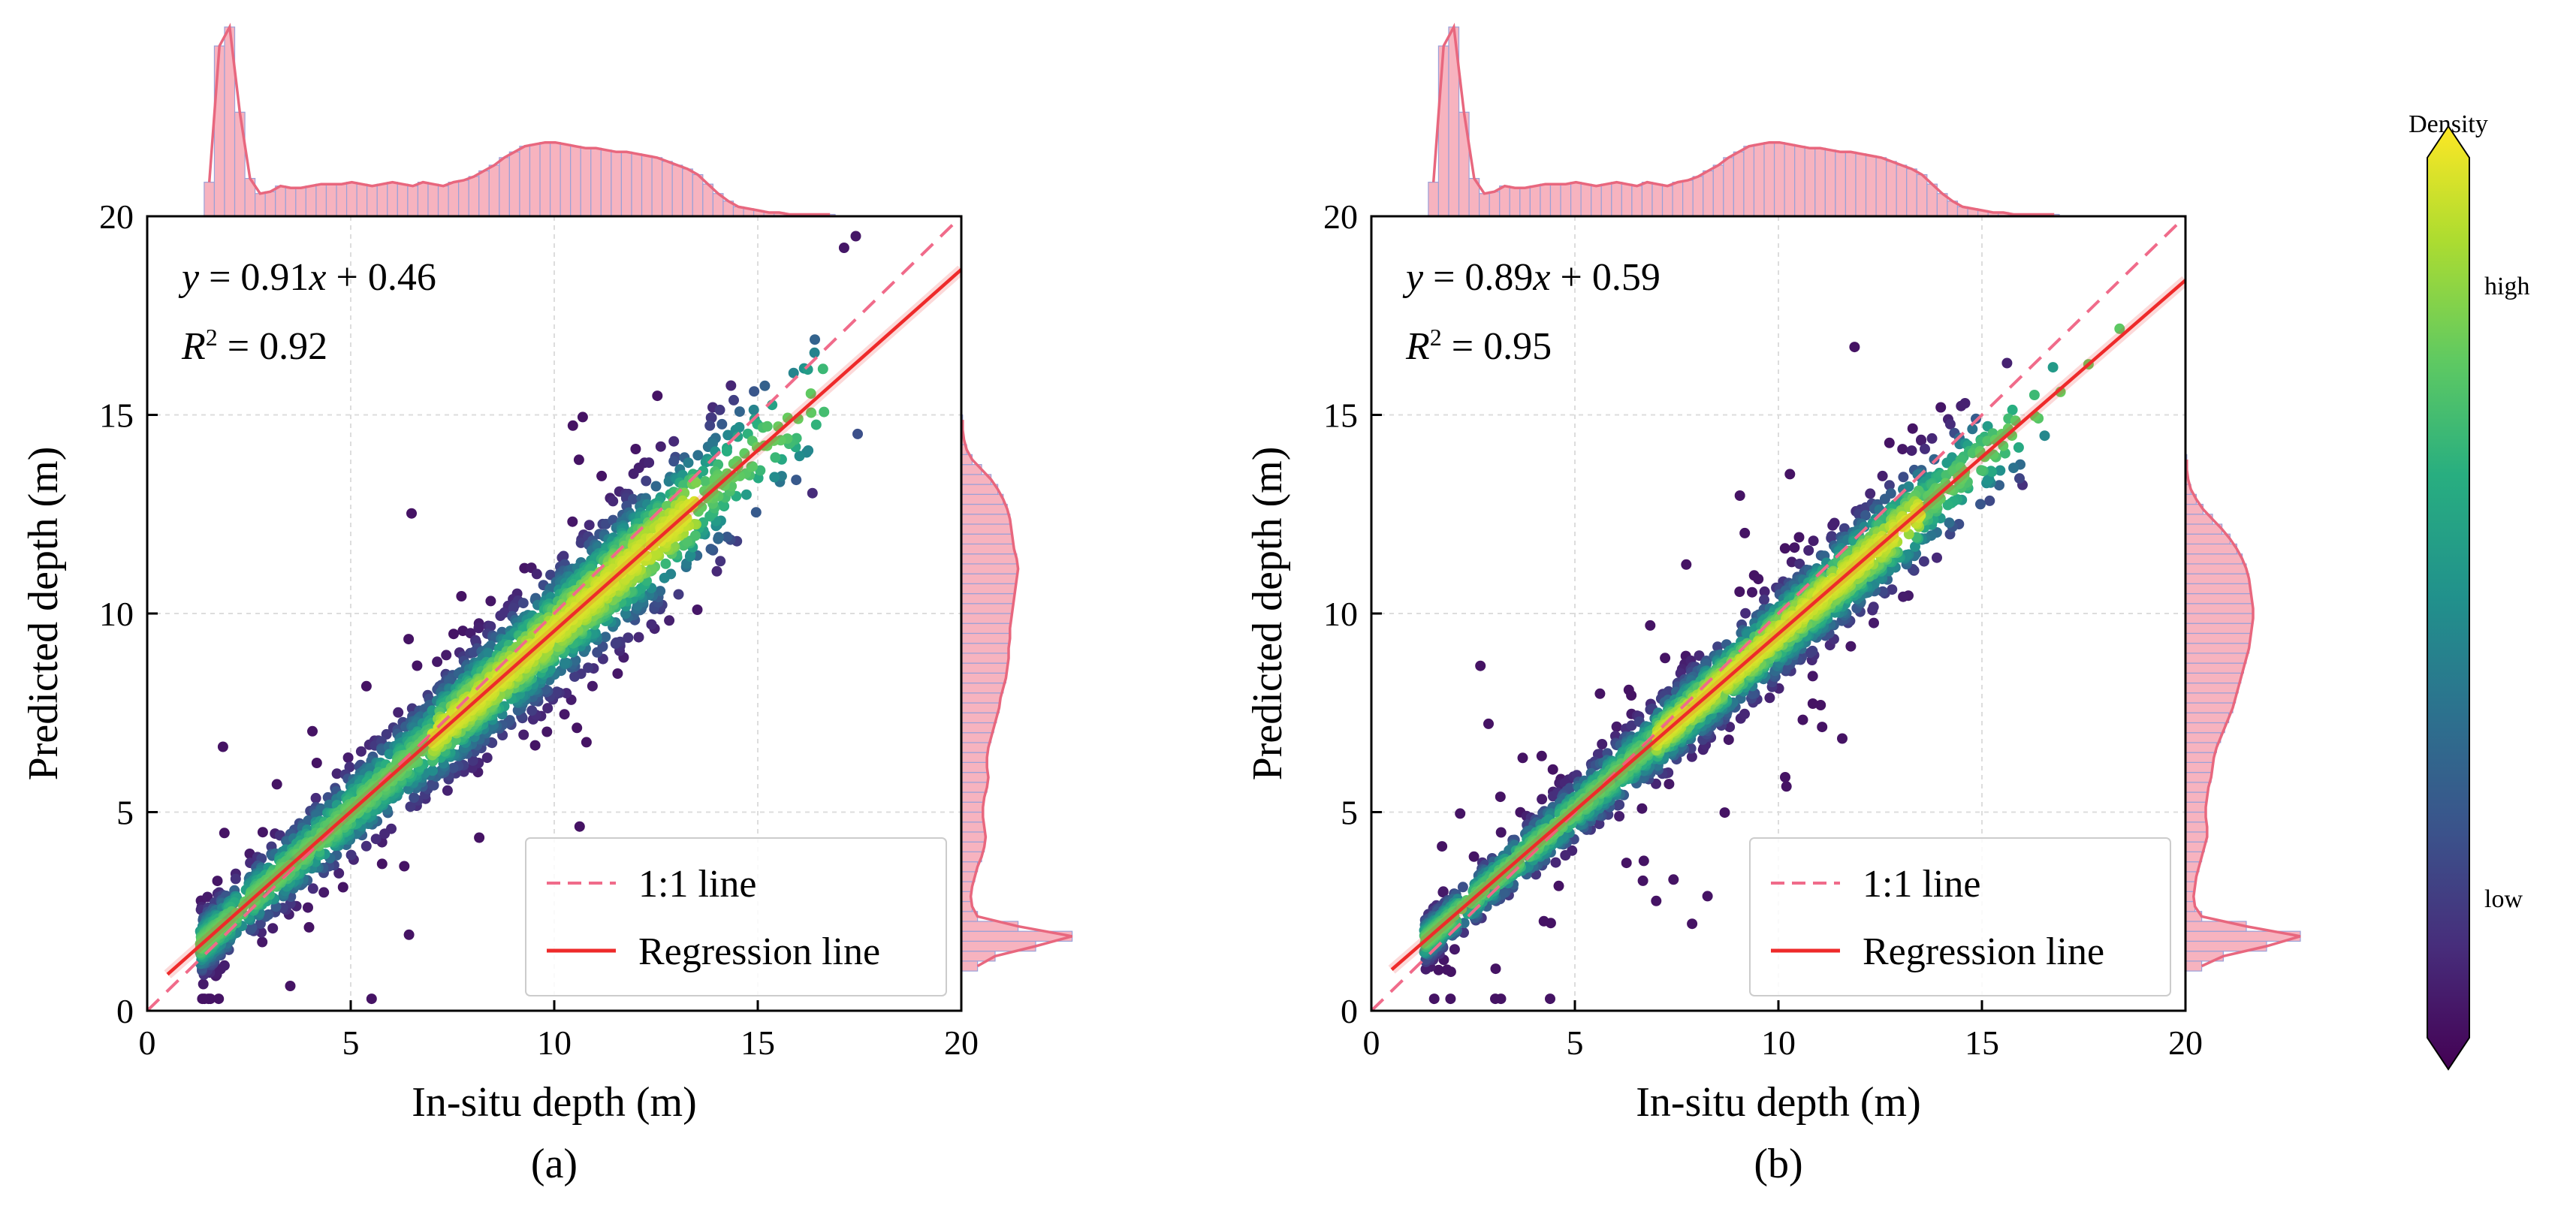 The width and height of the screenshot is (2576, 1218). Describe the element at coordinates (147, 1043) in the screenshot. I see `x-tick-label: 0` at that location.